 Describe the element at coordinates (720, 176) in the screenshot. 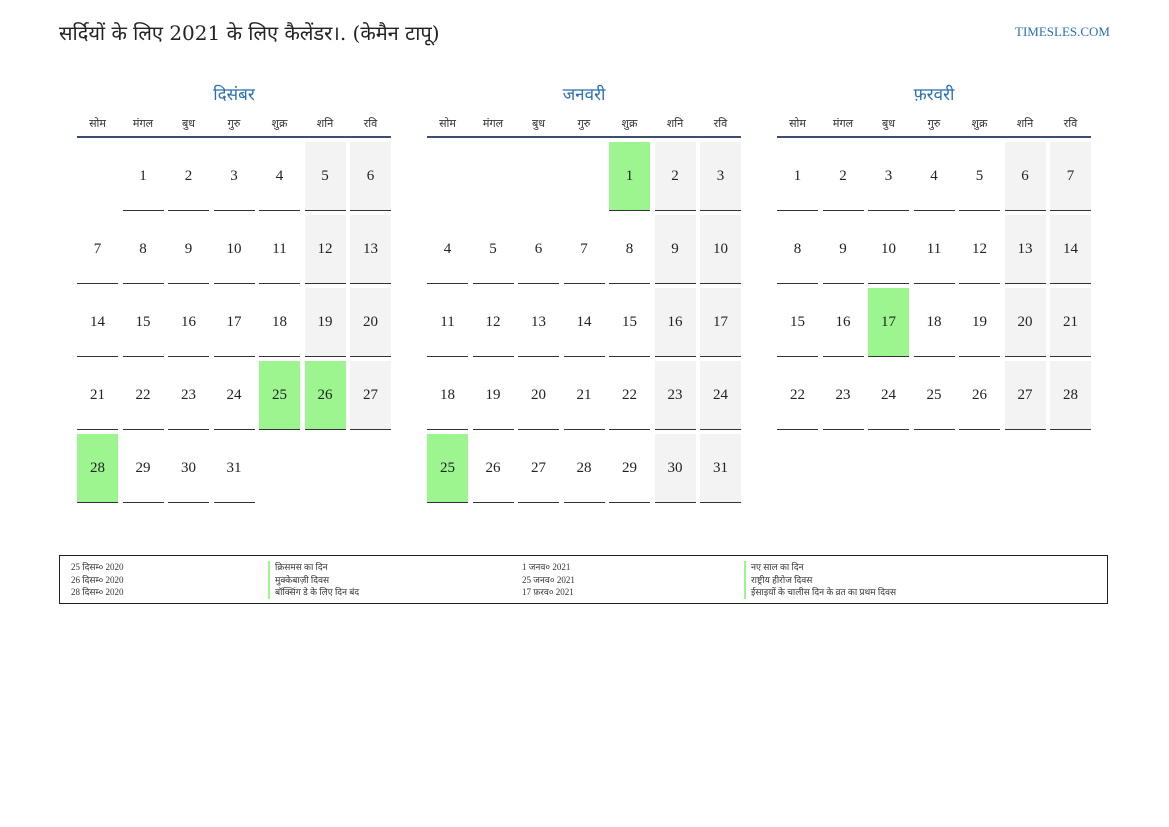

I see `weekend-day-cell: 3` at that location.